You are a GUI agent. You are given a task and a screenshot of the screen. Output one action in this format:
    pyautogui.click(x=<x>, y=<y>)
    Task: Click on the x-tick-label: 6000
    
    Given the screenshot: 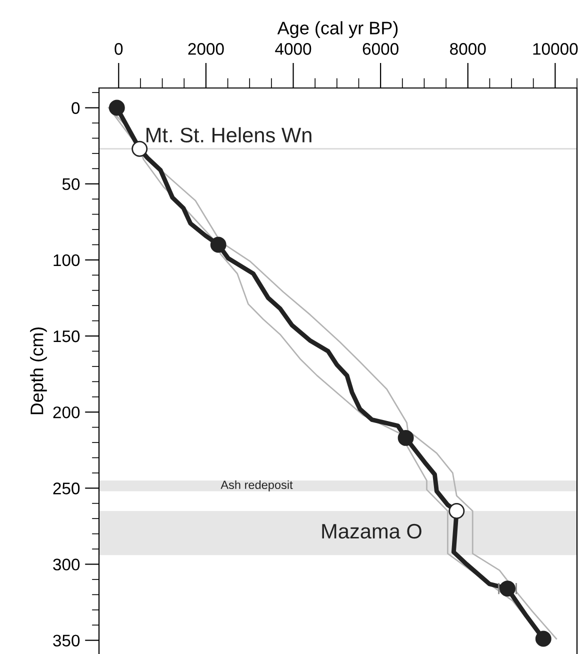 What is the action you would take?
    pyautogui.click(x=380, y=49)
    